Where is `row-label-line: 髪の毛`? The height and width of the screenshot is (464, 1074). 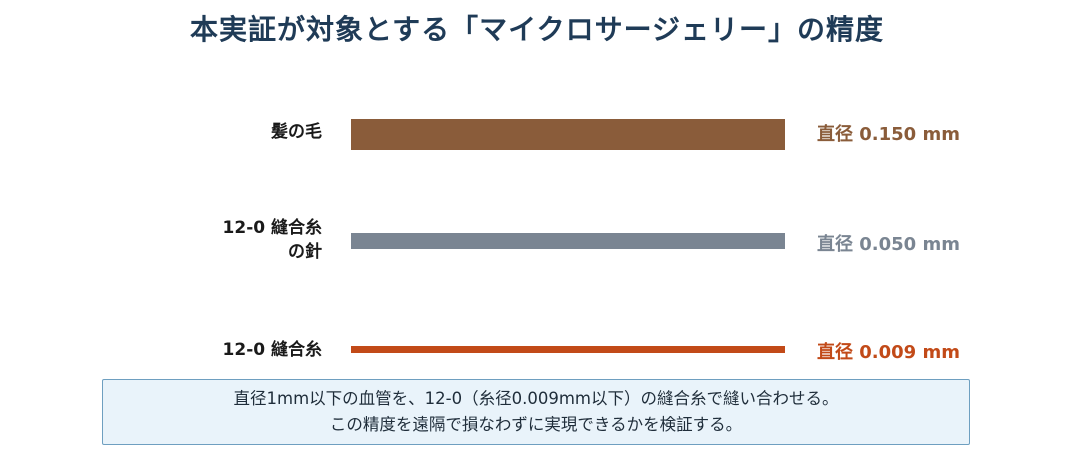
row-label-line: 髪の毛 is located at coordinates (296, 132).